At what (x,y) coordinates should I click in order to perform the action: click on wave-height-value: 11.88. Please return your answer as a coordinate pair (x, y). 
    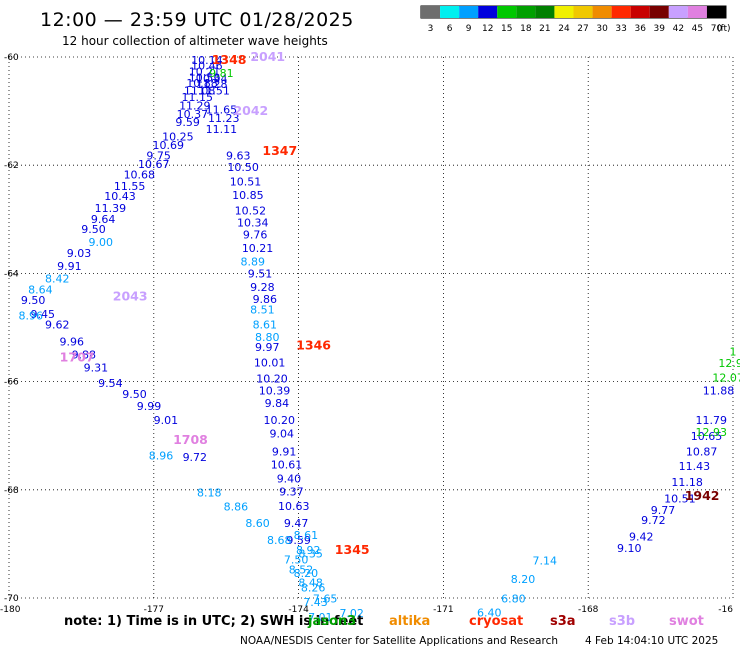
    Looking at the image, I should click on (719, 390).